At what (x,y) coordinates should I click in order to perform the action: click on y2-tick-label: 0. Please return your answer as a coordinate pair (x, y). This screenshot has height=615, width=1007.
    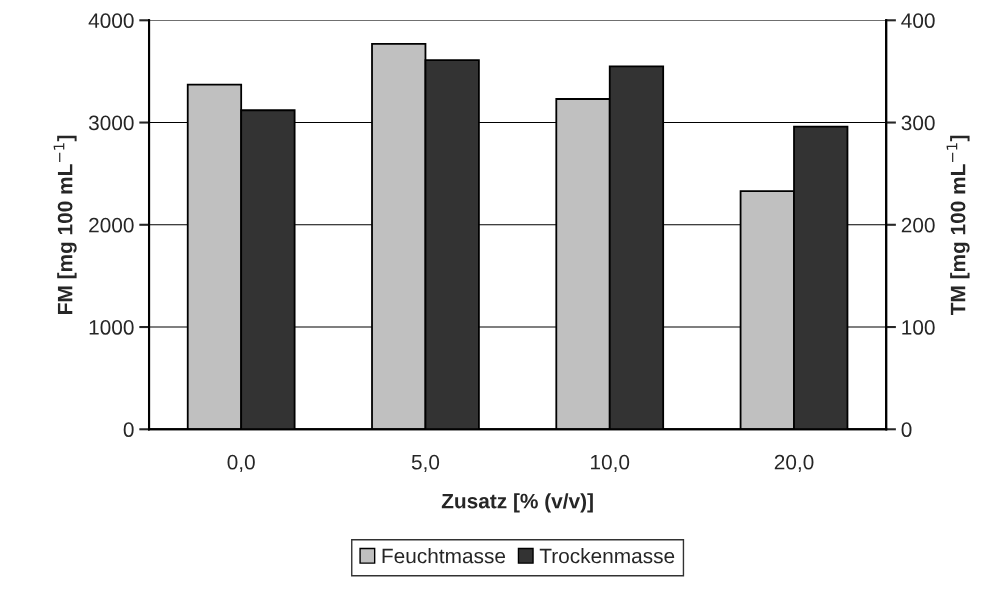
    Looking at the image, I should click on (906, 430).